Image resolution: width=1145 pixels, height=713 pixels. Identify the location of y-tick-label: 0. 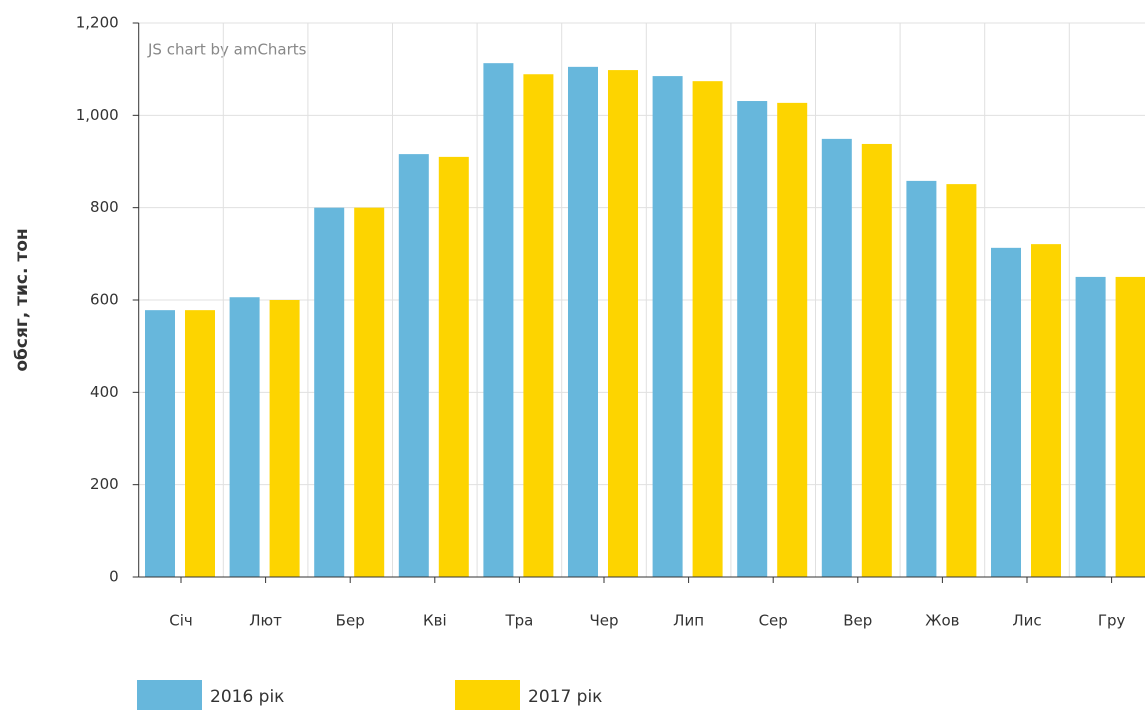
(114, 577).